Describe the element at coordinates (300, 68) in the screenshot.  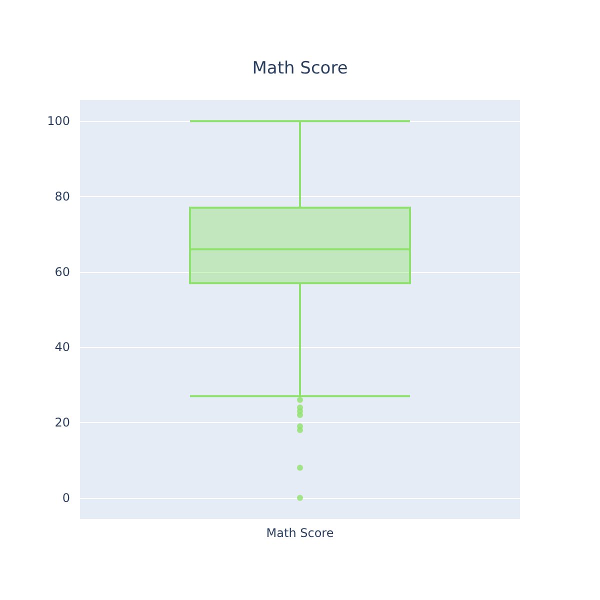
I see `chart-title: Math Score` at that location.